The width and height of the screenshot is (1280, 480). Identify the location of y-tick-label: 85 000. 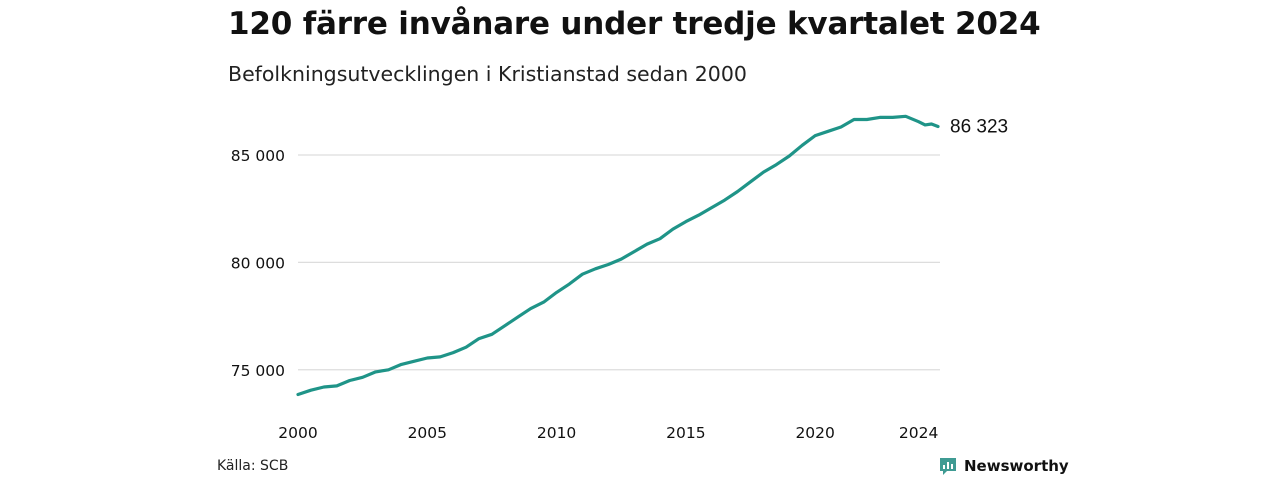
(258, 156).